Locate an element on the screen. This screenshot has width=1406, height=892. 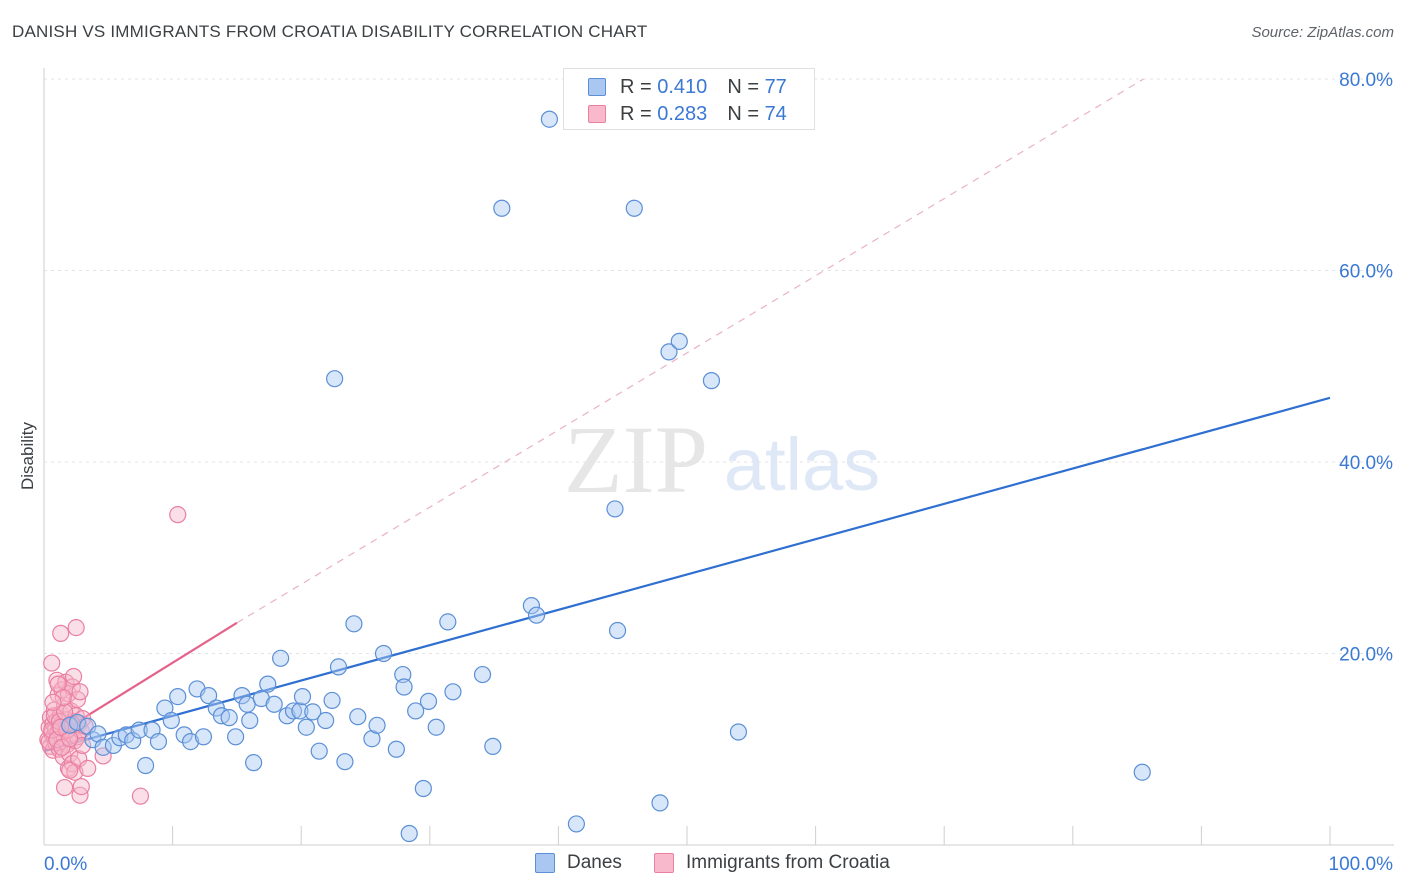
bottom-legend-label-danes: Danes is located at coordinates (594, 862).